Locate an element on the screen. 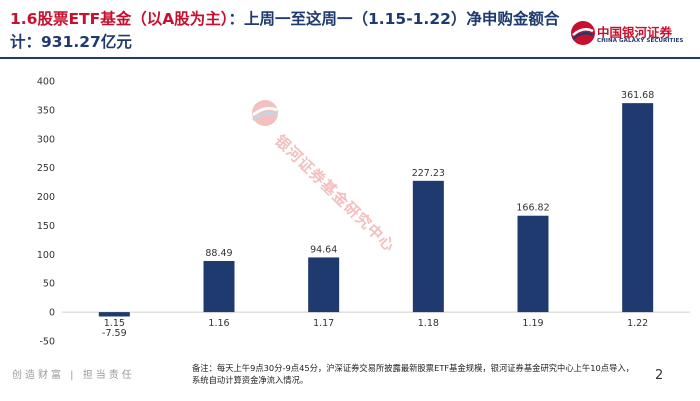  title-rest: ：上周一至这周一（1.15-1.22）净申购金额合计：931.27亿元 is located at coordinates (285, 30).